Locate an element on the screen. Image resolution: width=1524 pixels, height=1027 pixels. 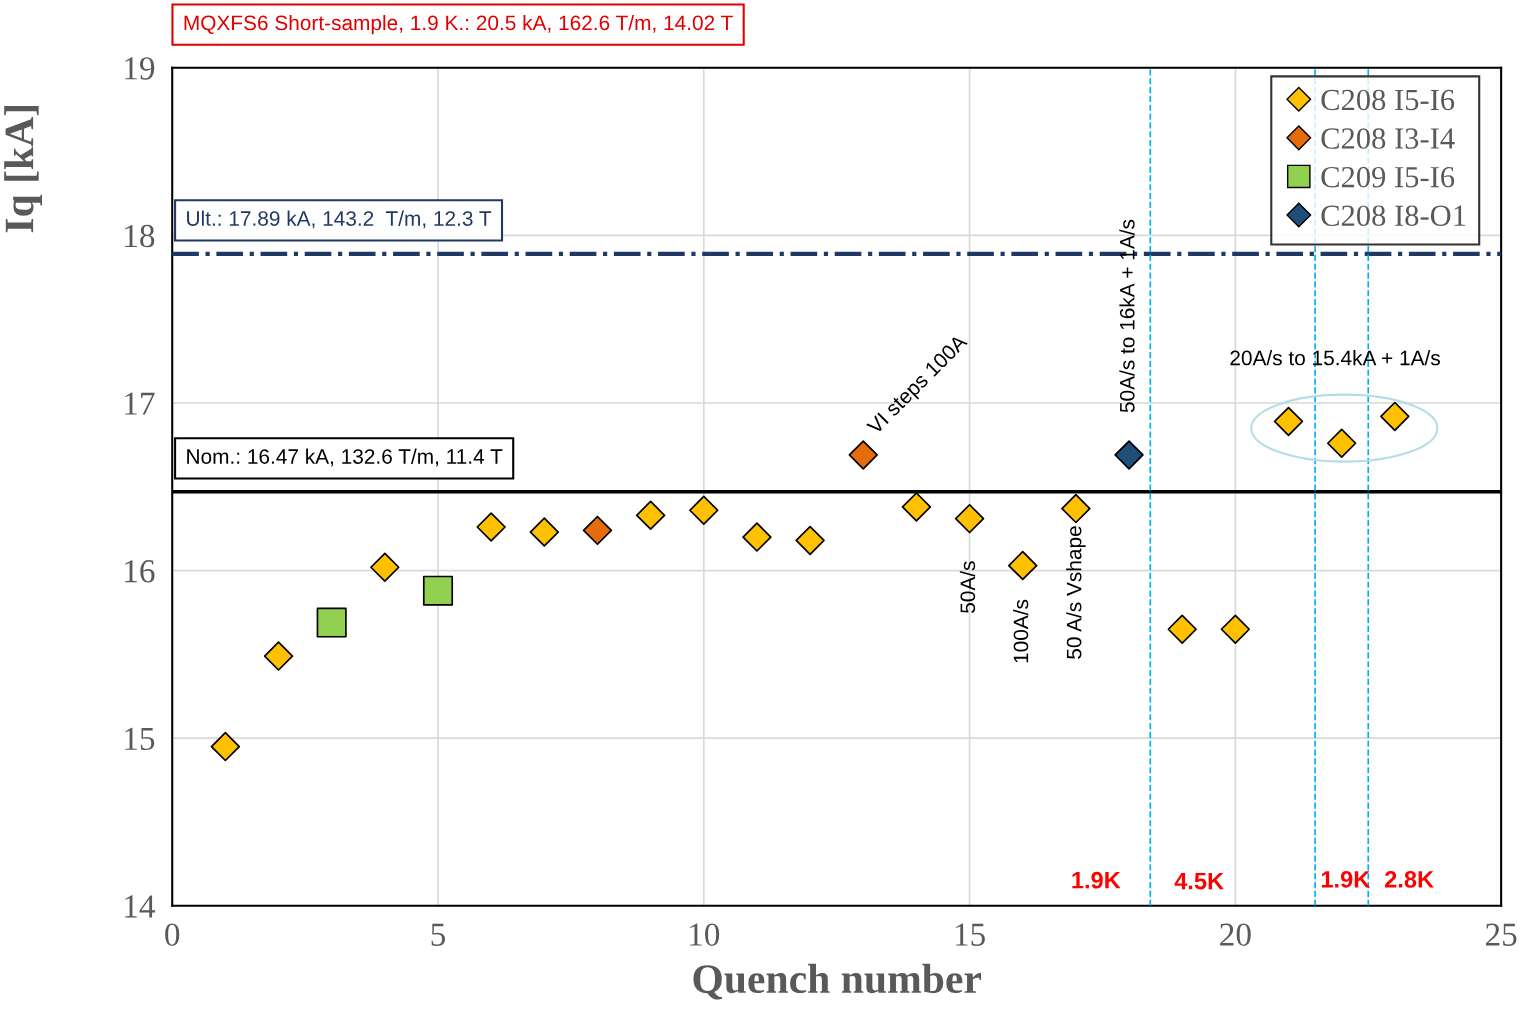
x-tick-label: 25 is located at coordinates (1501, 934).